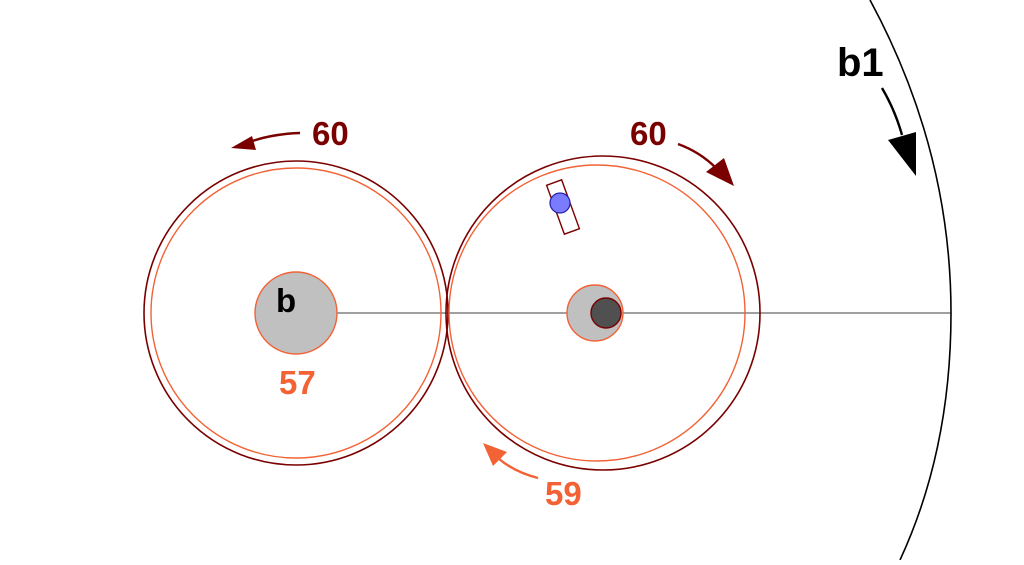 This screenshot has width=1024, height=565. I want to click on right-gear-arrowhead, so click(720, 172).